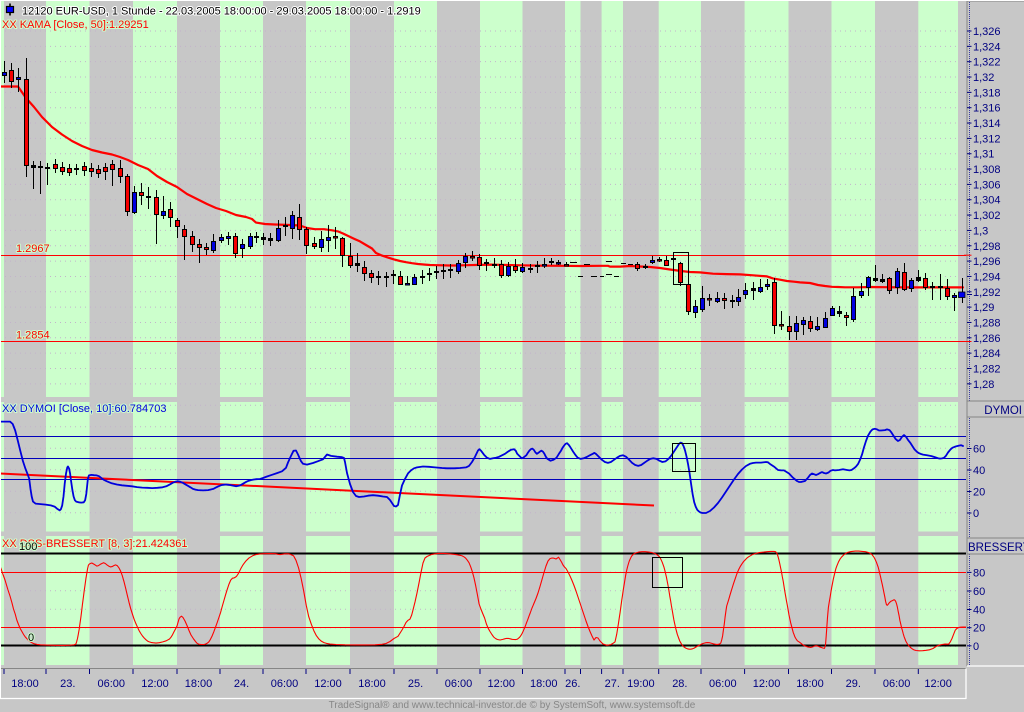 This screenshot has width=1024, height=712. I want to click on svg-text: 24., so click(241, 684).